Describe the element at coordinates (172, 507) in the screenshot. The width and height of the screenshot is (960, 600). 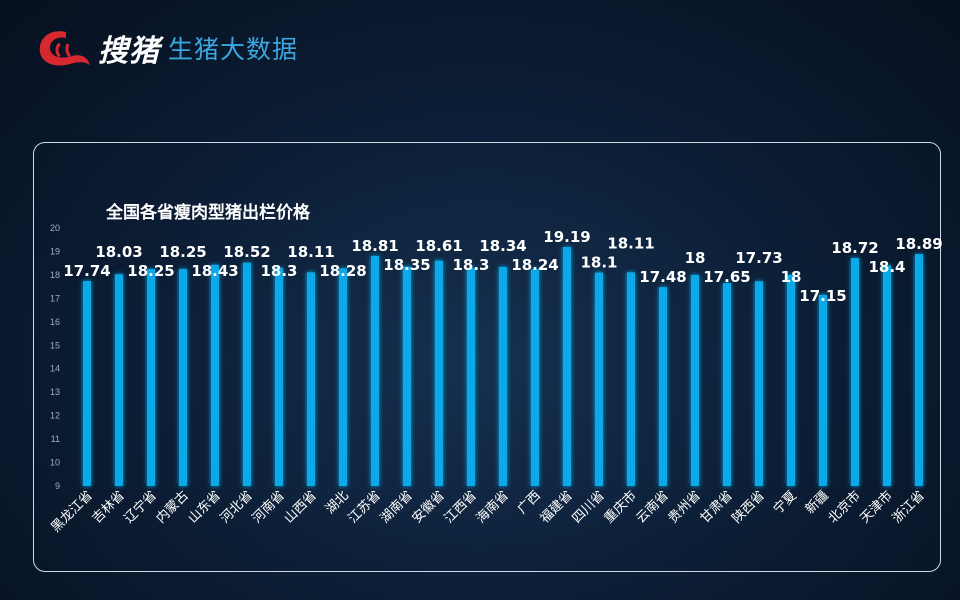
I see `x-tick-label: 内蒙古` at that location.